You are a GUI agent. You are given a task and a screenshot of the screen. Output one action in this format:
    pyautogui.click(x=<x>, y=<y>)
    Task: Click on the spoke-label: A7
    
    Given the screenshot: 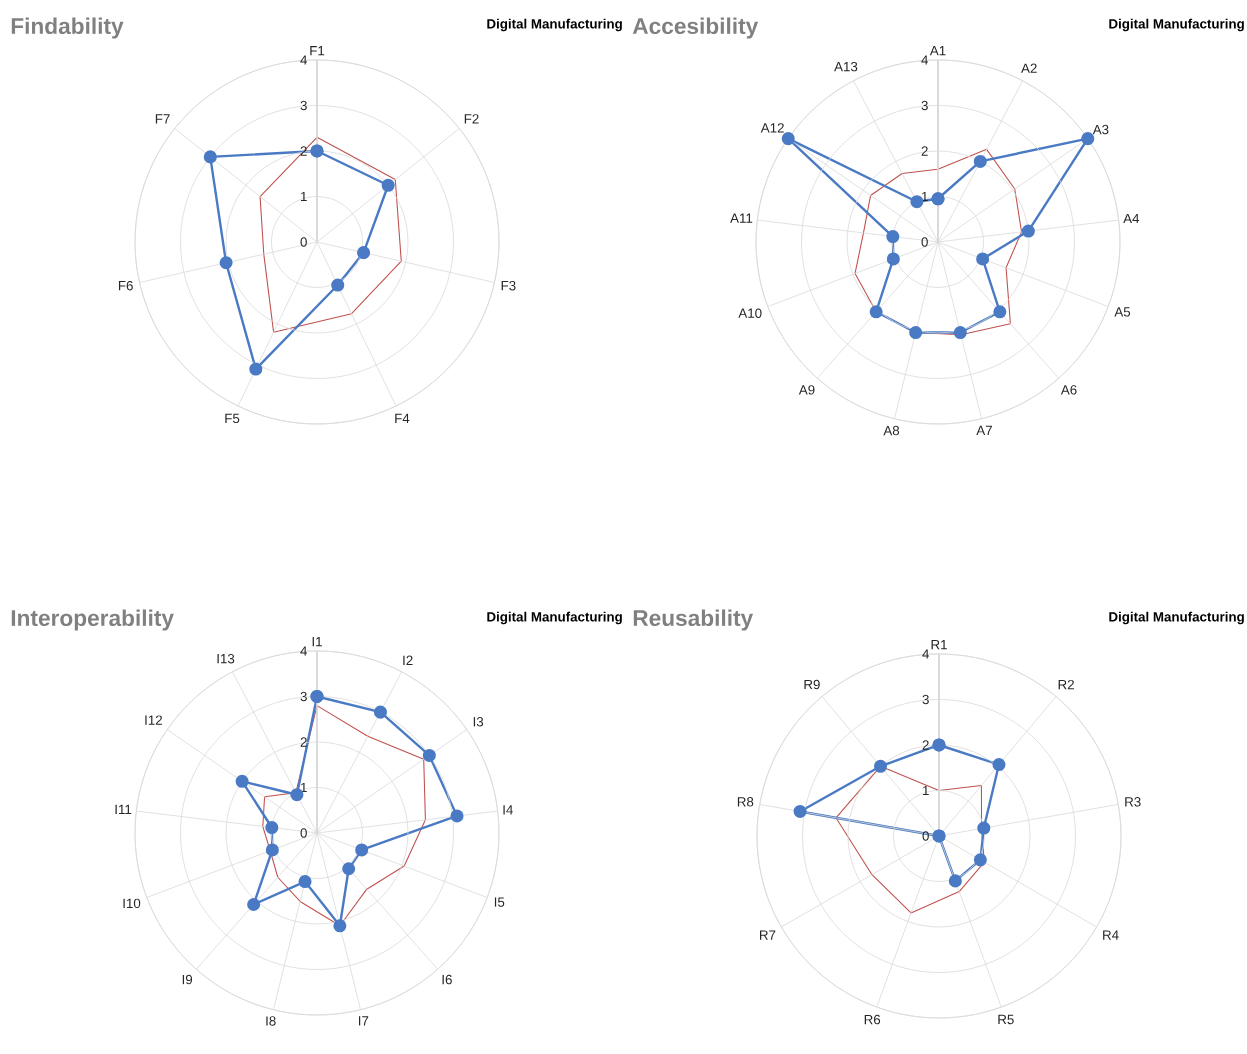 What is the action you would take?
    pyautogui.click(x=984, y=430)
    